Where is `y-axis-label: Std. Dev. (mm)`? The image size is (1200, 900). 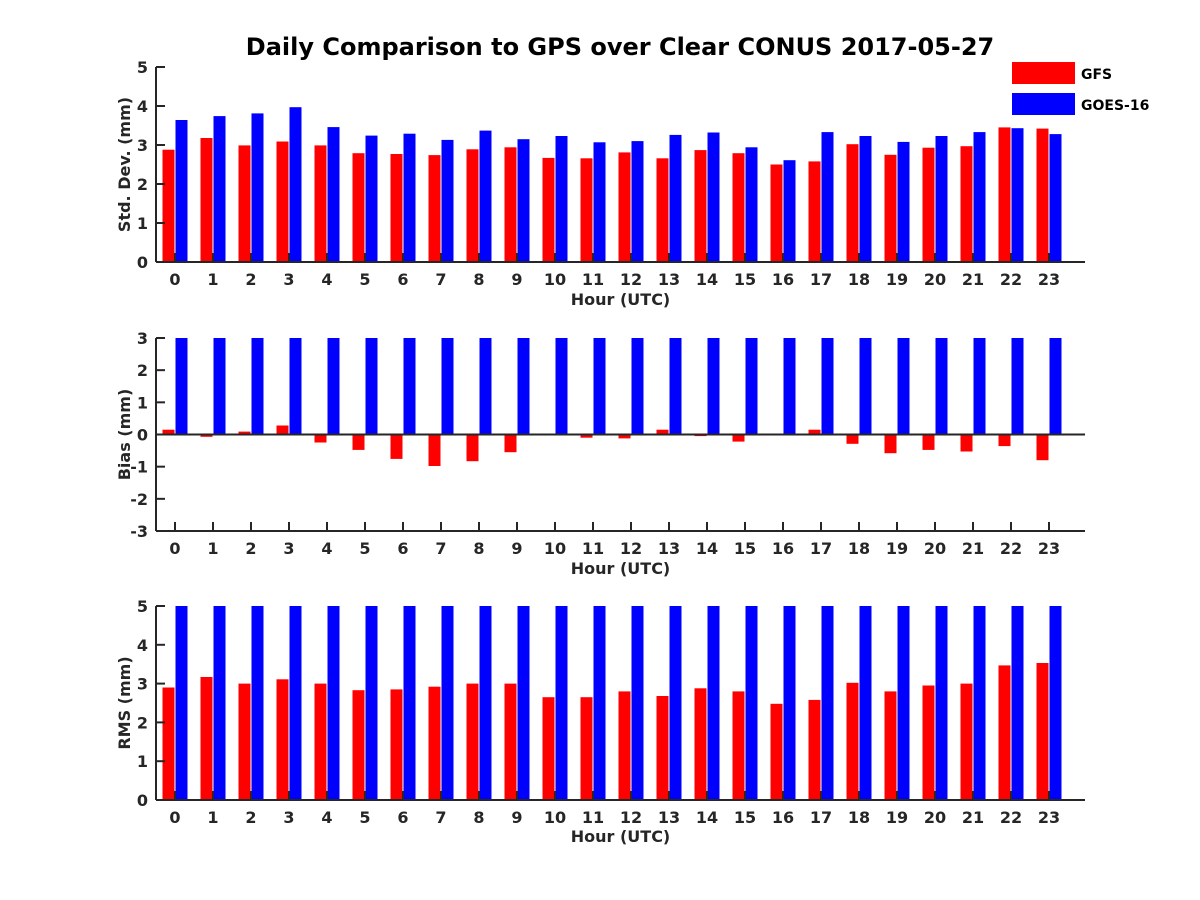 y-axis-label: Std. Dev. (mm) is located at coordinates (124, 164).